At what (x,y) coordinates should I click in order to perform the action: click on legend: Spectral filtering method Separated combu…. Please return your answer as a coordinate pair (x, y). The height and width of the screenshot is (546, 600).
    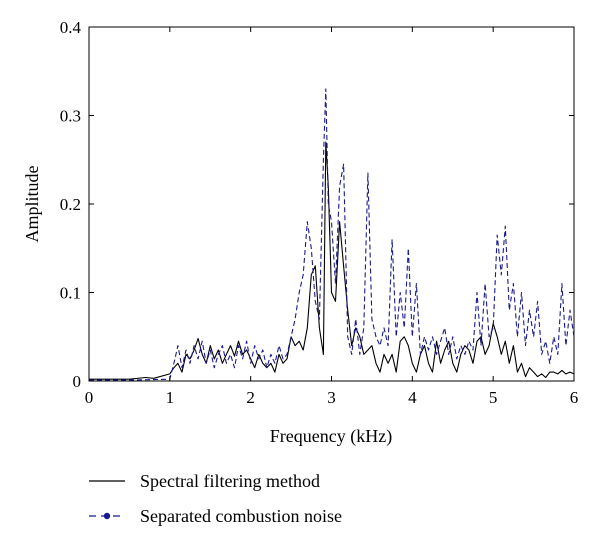
    Looking at the image, I should click on (215, 498).